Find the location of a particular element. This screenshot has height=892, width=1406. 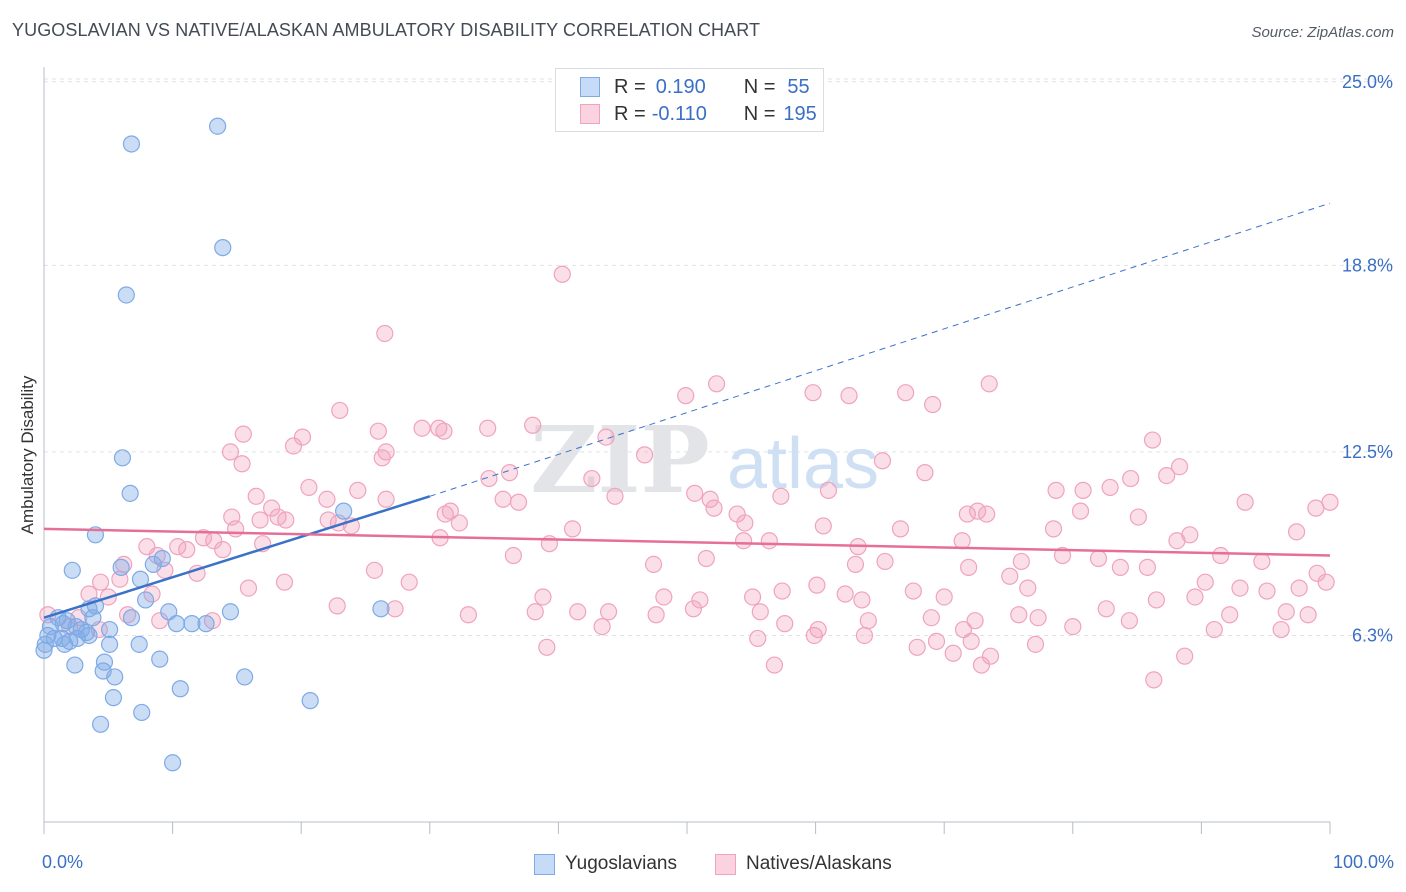

y-tick-label: 12.5% is located at coordinates (1367, 452).